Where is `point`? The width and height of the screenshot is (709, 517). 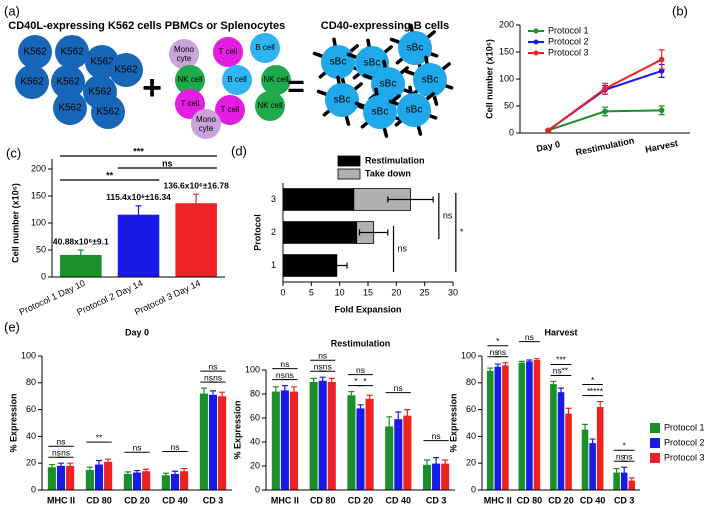
point is located at coordinates (605, 88).